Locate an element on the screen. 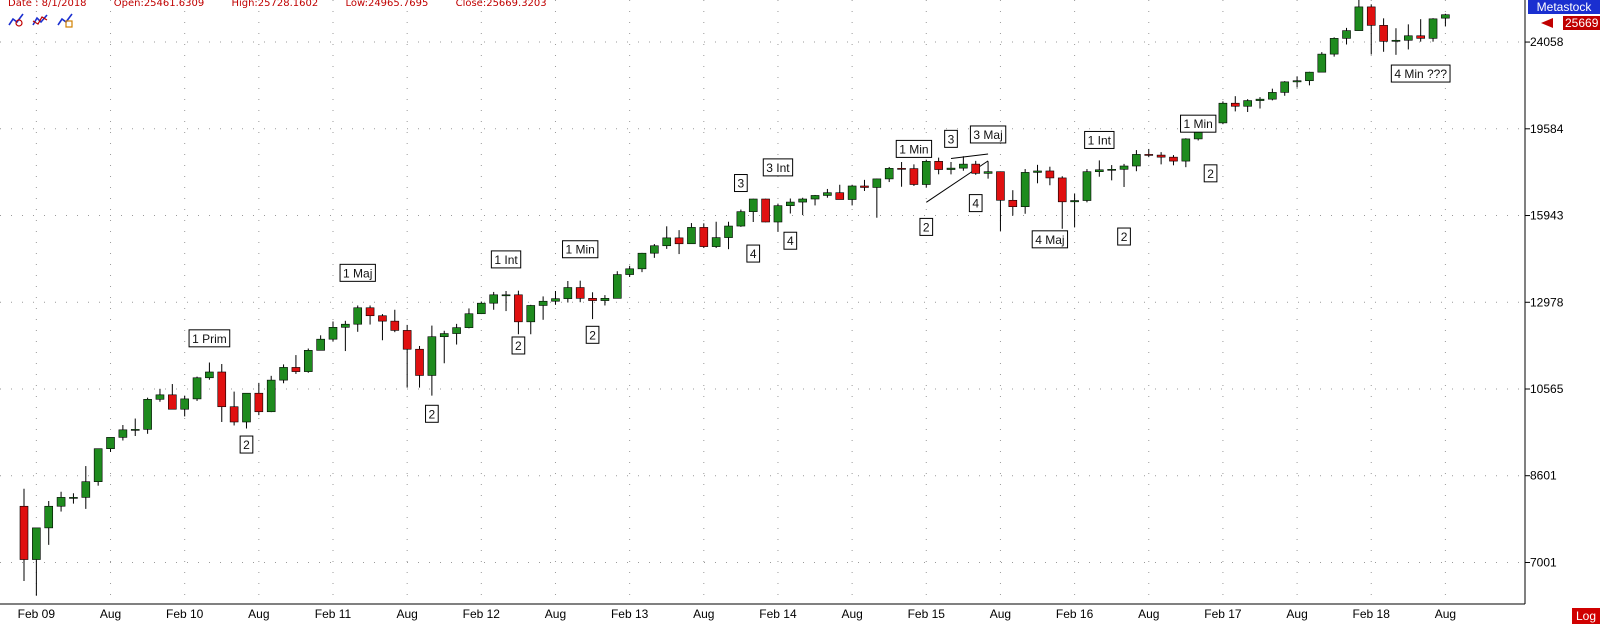 This screenshot has height=624, width=1600. info-high: High:25728.1602 is located at coordinates (275, 4).